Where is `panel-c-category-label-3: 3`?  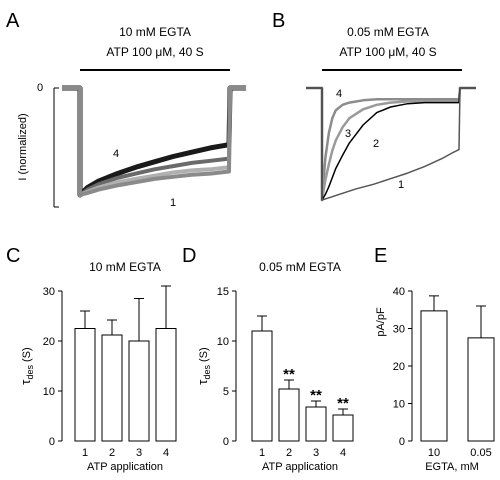 panel-c-category-label-3: 3 is located at coordinates (139, 453).